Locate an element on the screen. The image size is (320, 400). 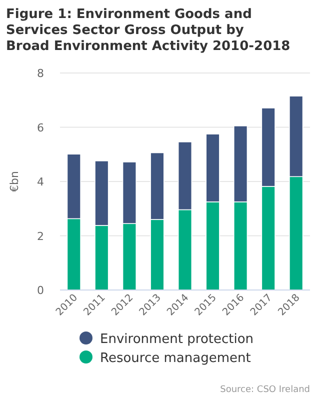
y-tick-label: 4 is located at coordinates (40, 182).